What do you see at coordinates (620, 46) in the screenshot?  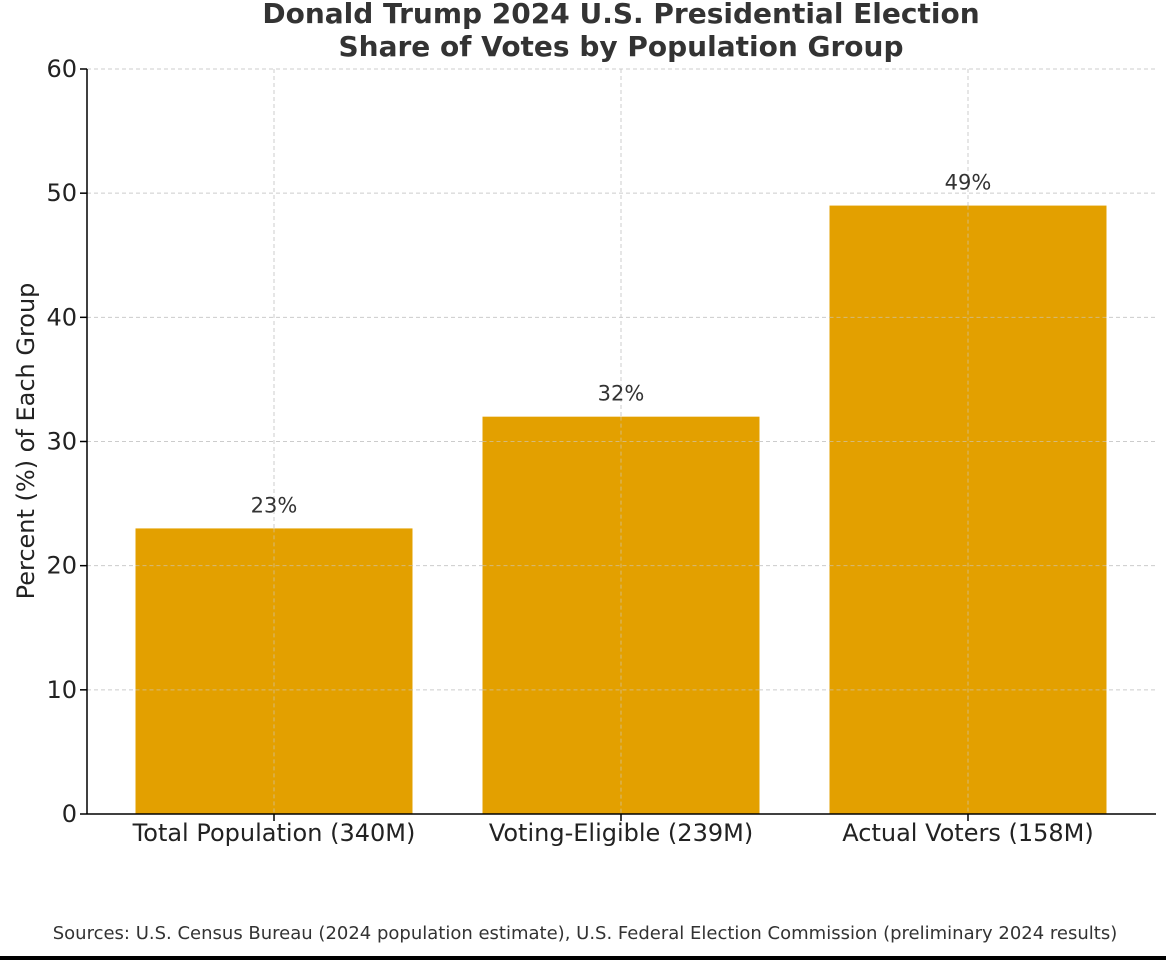 I see `chart-title-line-2: Share of Votes by Population Group` at bounding box center [620, 46].